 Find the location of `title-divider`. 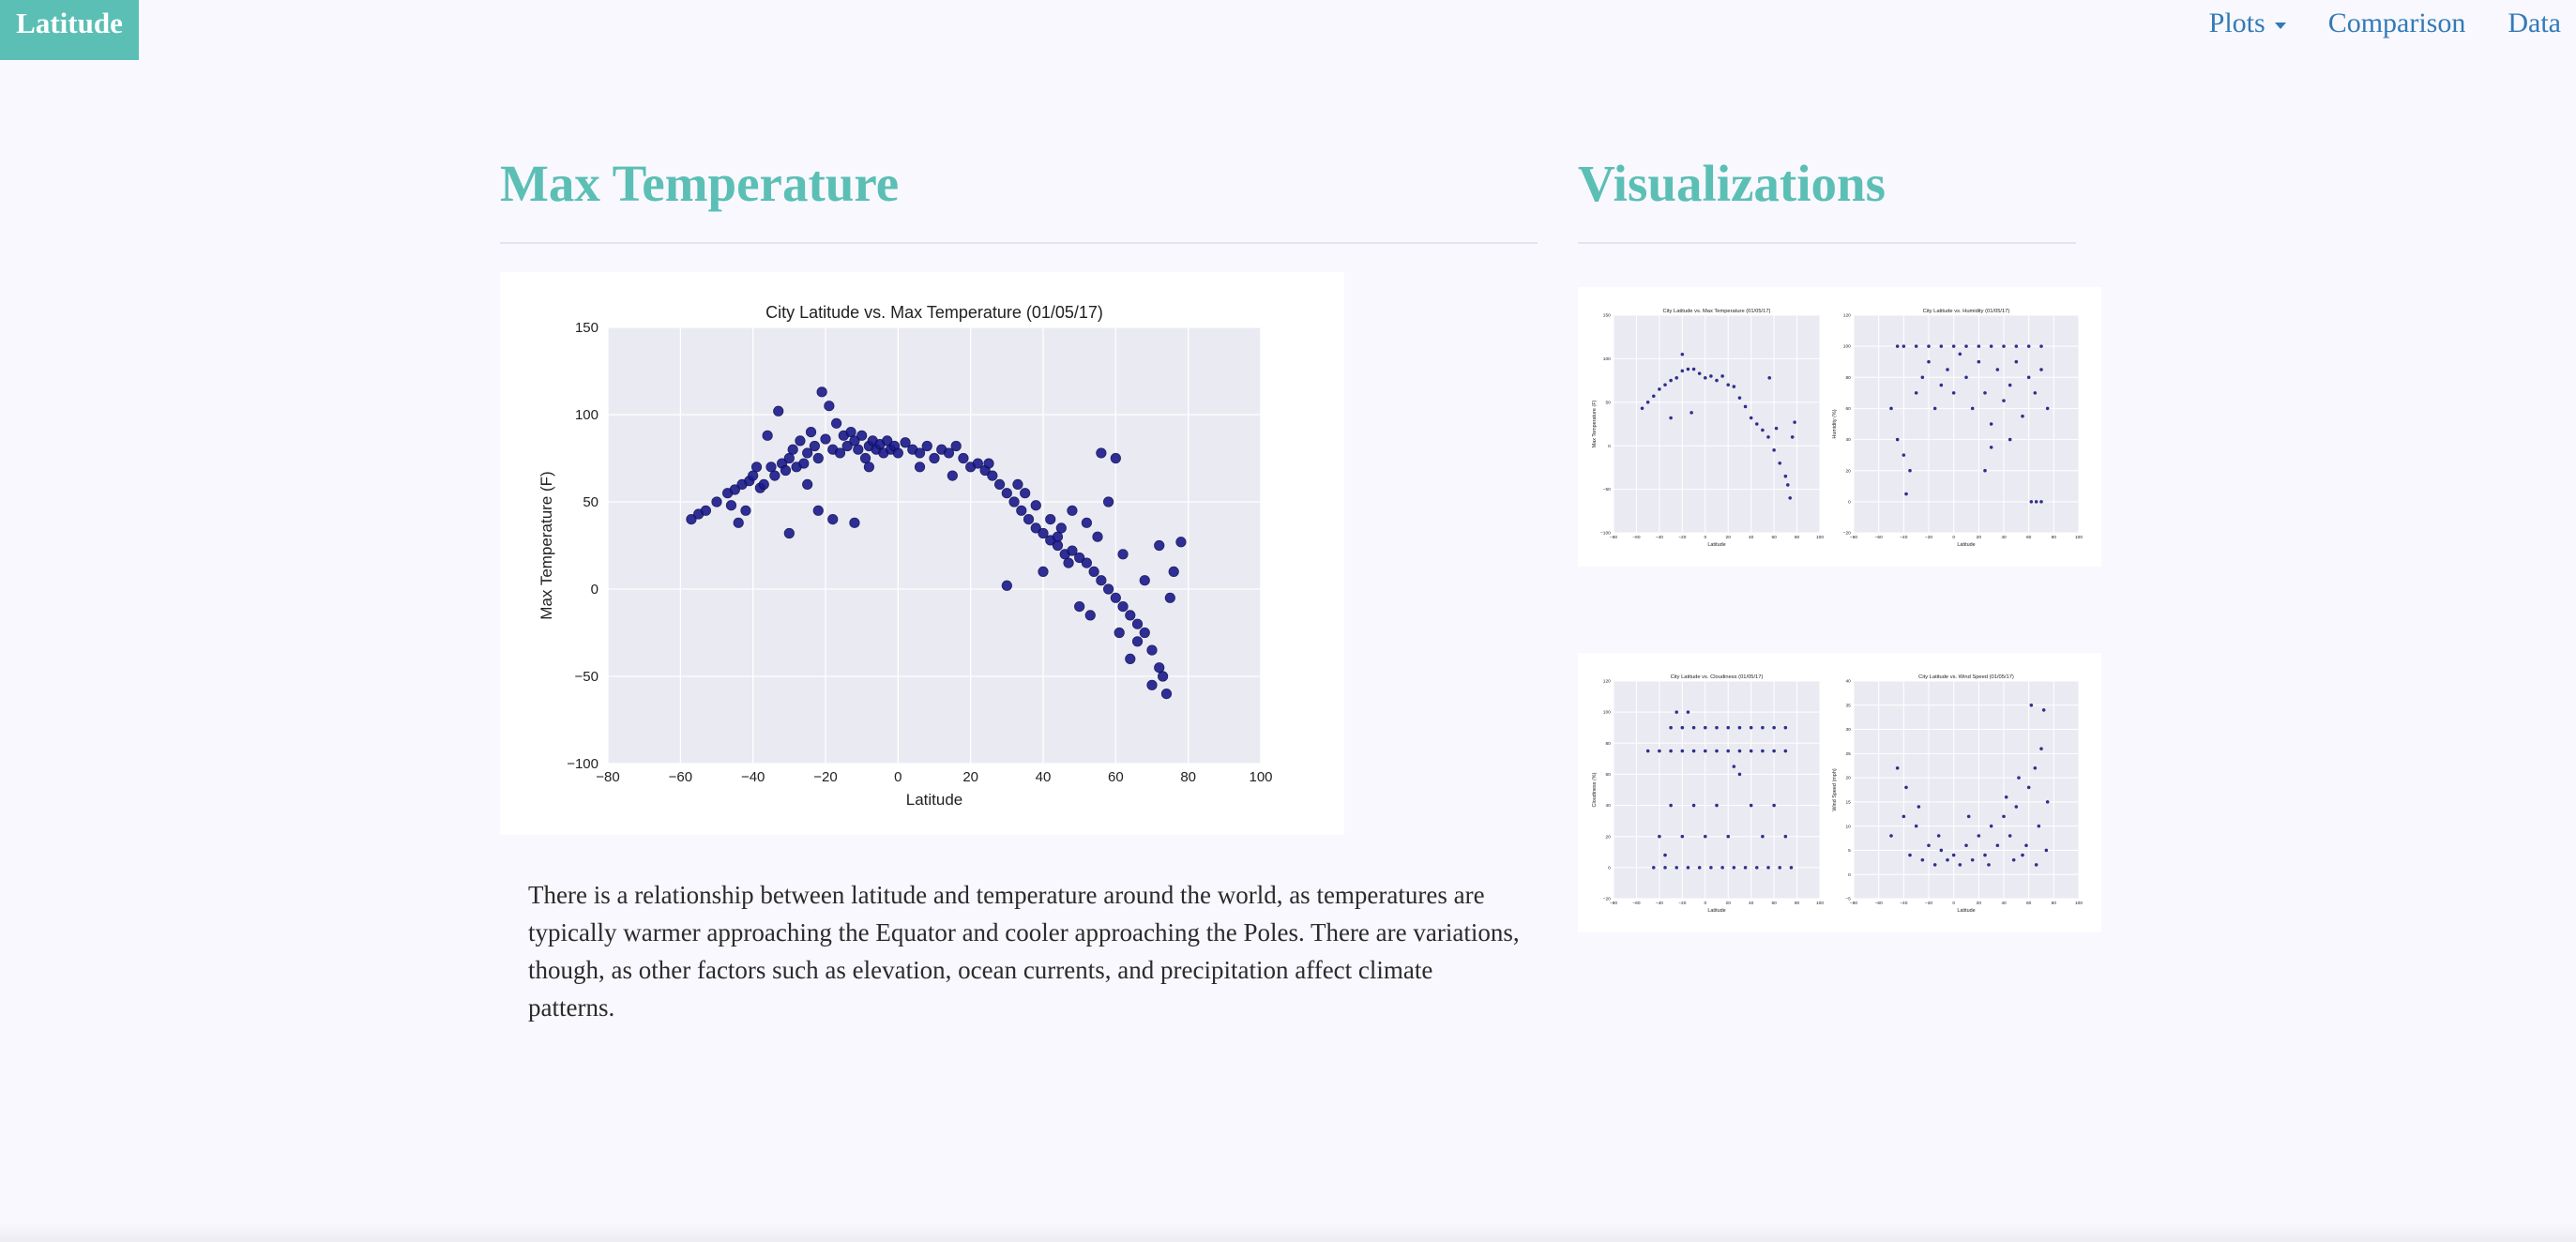

title-divider is located at coordinates (1019, 243).